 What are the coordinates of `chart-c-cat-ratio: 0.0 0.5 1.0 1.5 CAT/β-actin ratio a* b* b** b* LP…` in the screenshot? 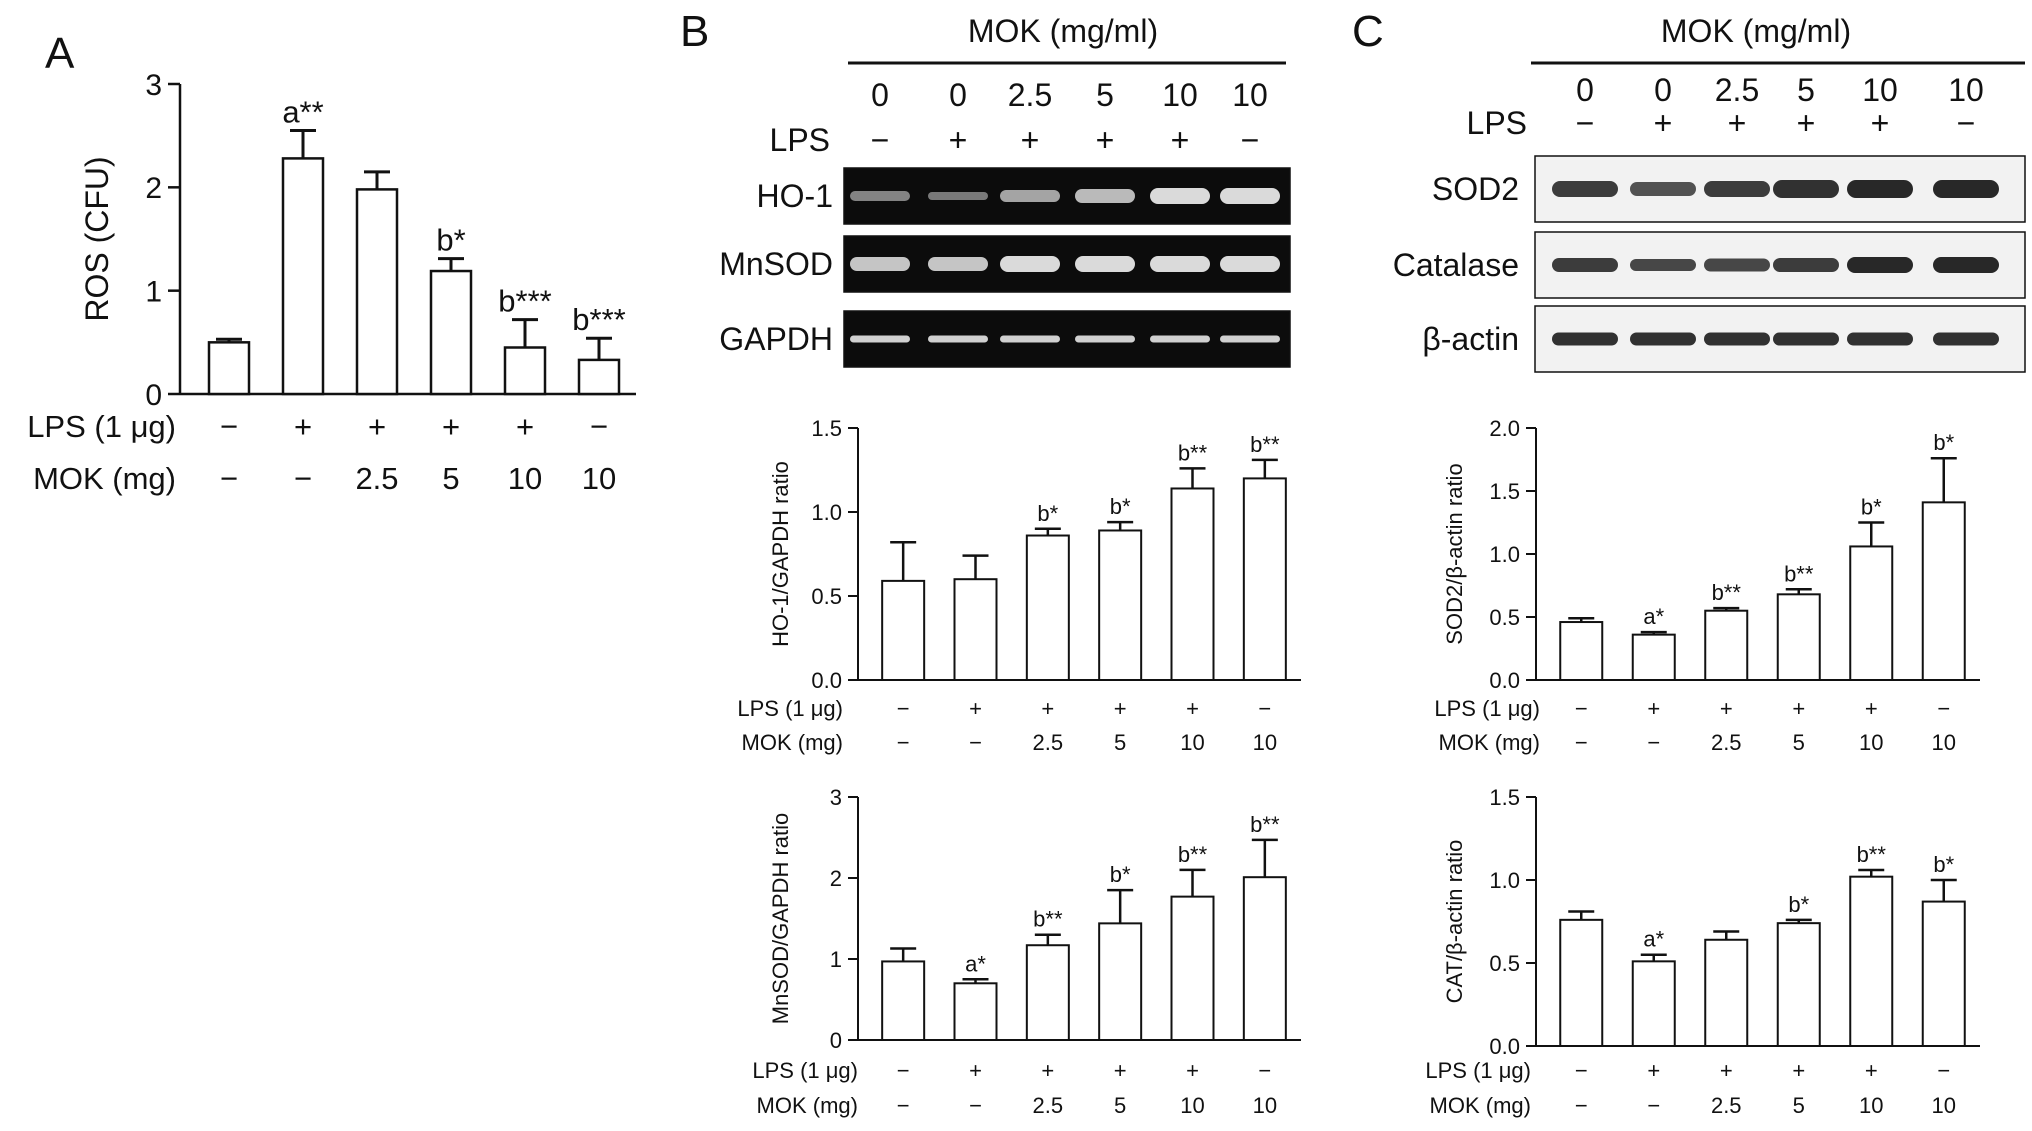 It's located at (1702, 951).